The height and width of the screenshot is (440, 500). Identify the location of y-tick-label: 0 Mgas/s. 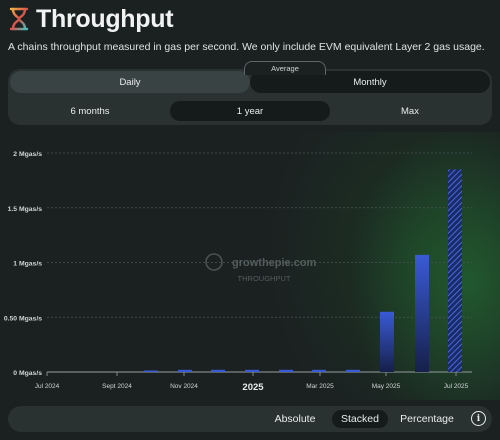
(27, 373).